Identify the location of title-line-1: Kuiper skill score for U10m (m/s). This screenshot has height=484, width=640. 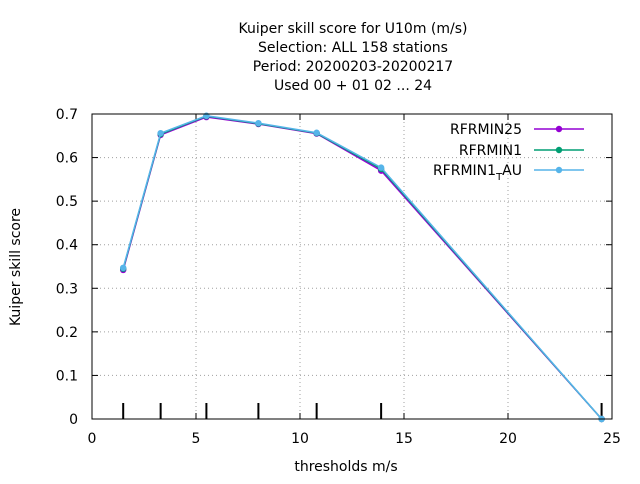
(353, 29).